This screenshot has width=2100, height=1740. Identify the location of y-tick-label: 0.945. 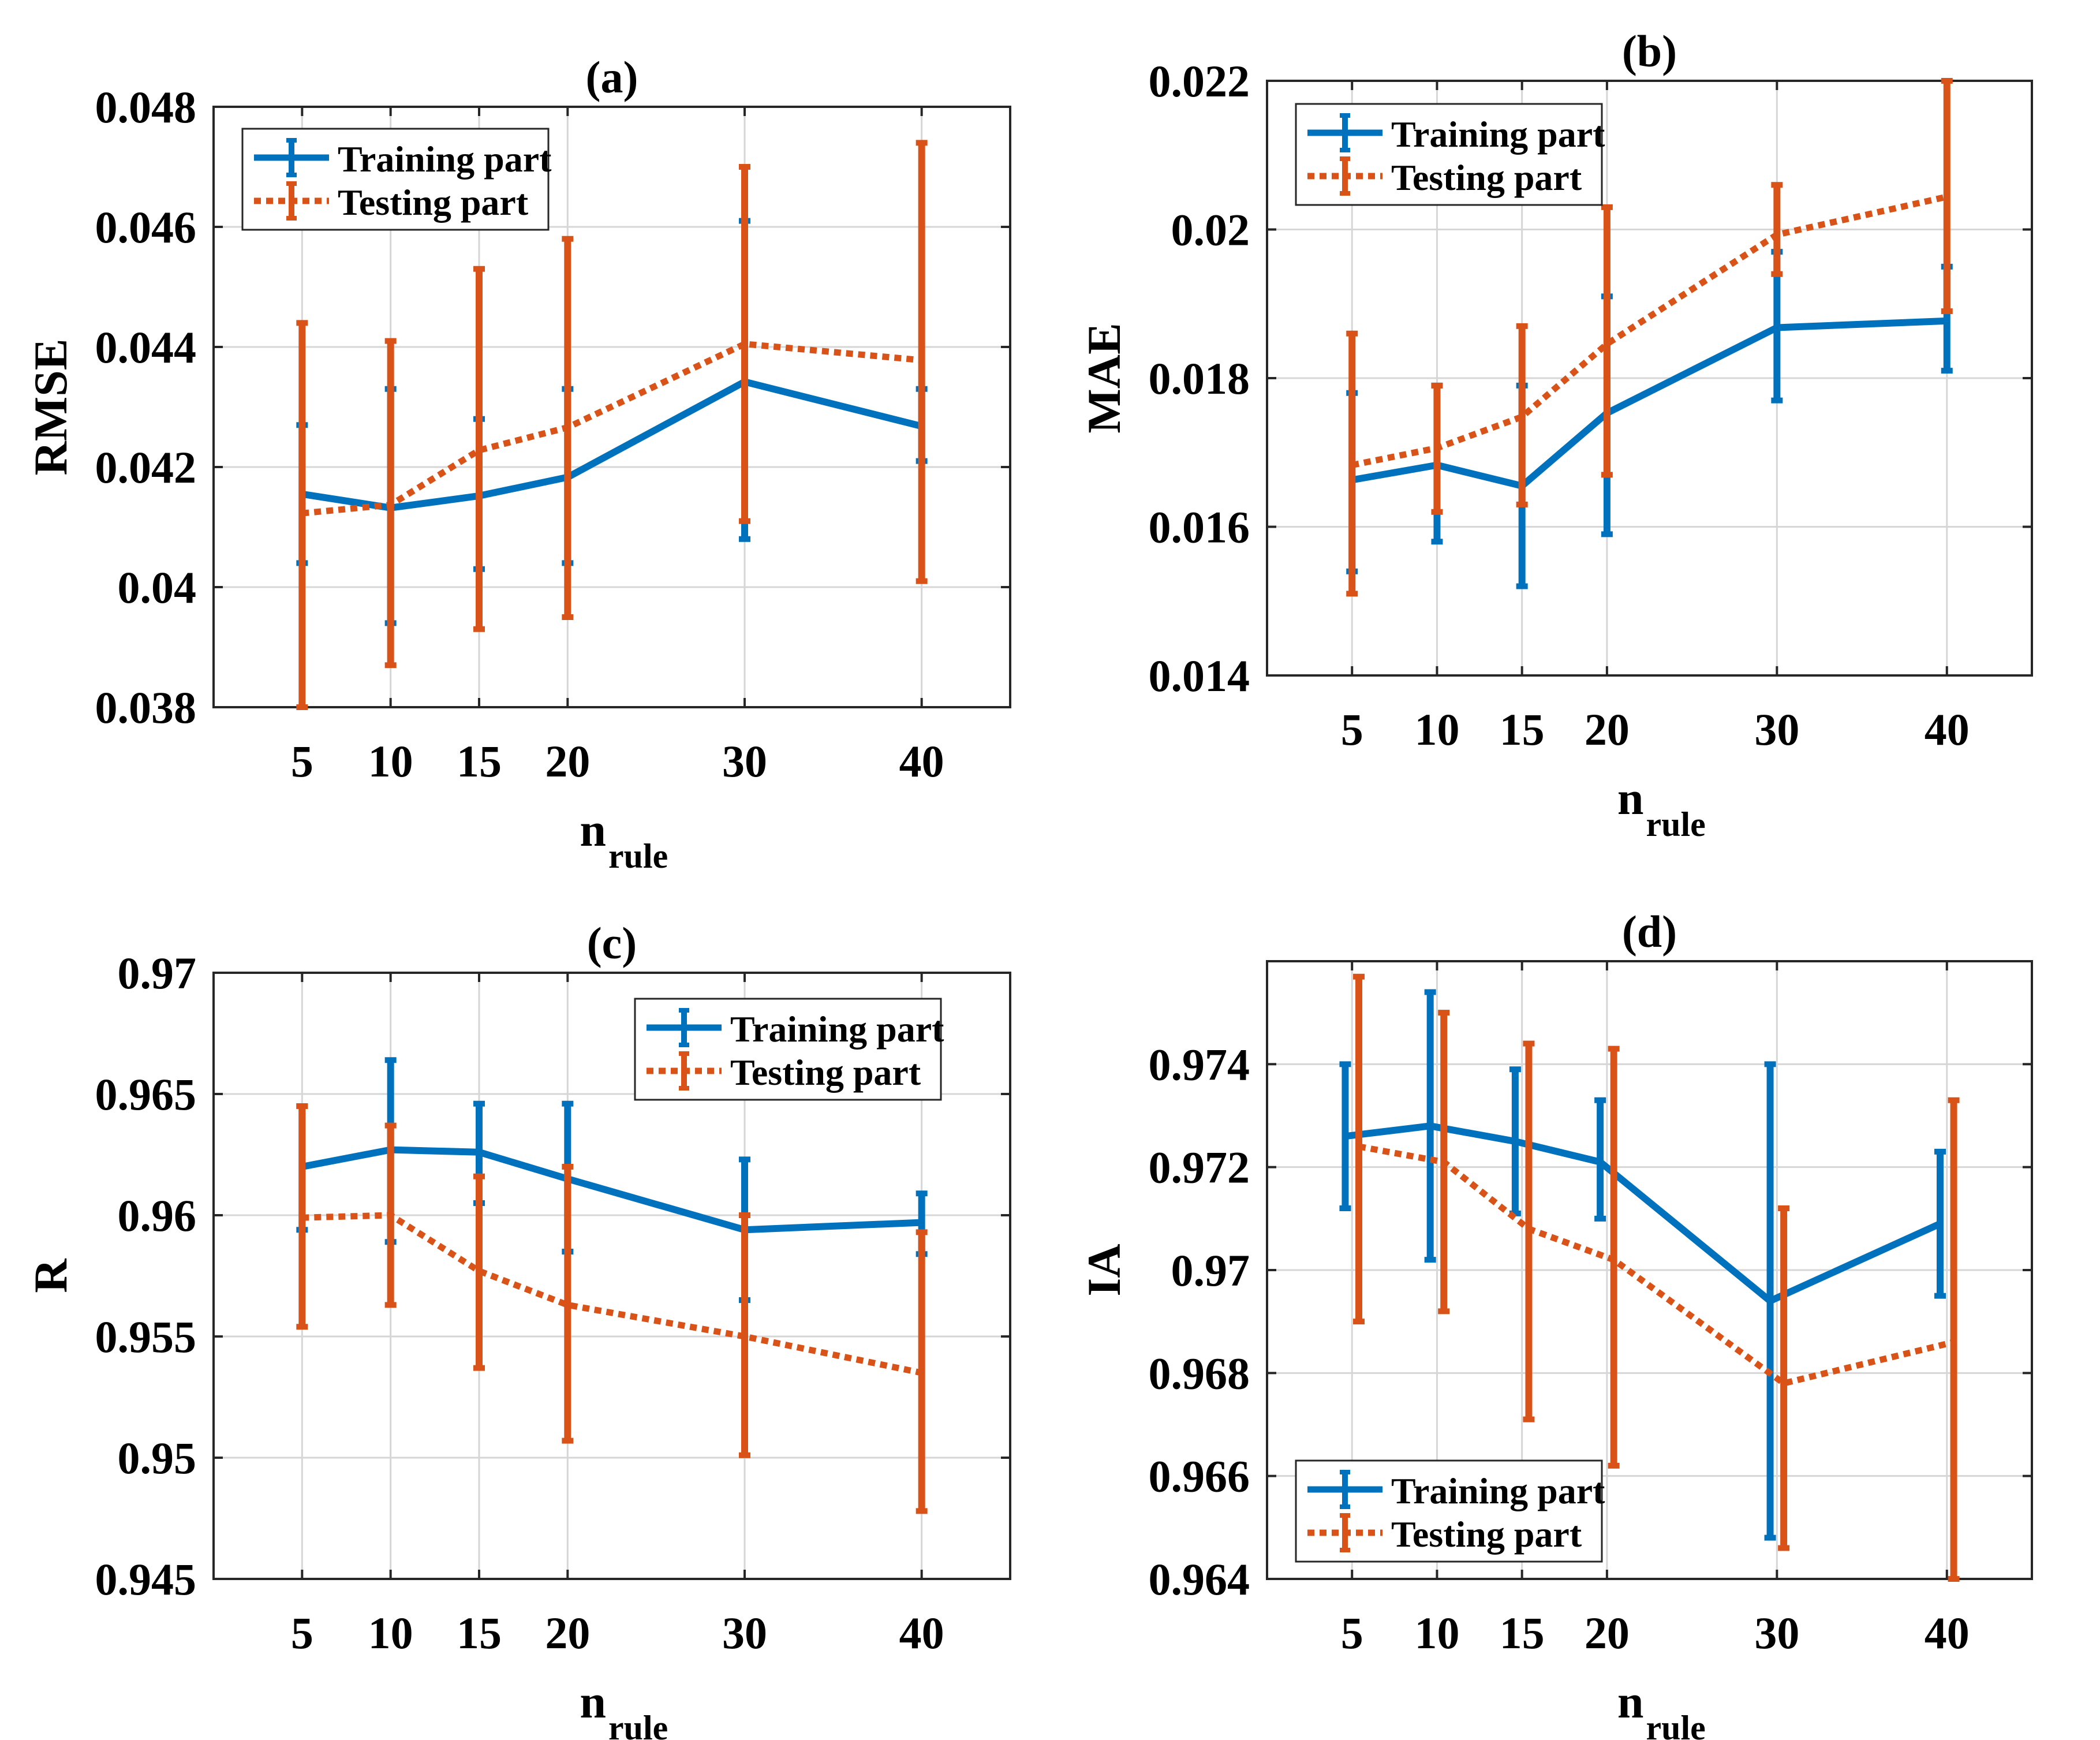
(146, 1579).